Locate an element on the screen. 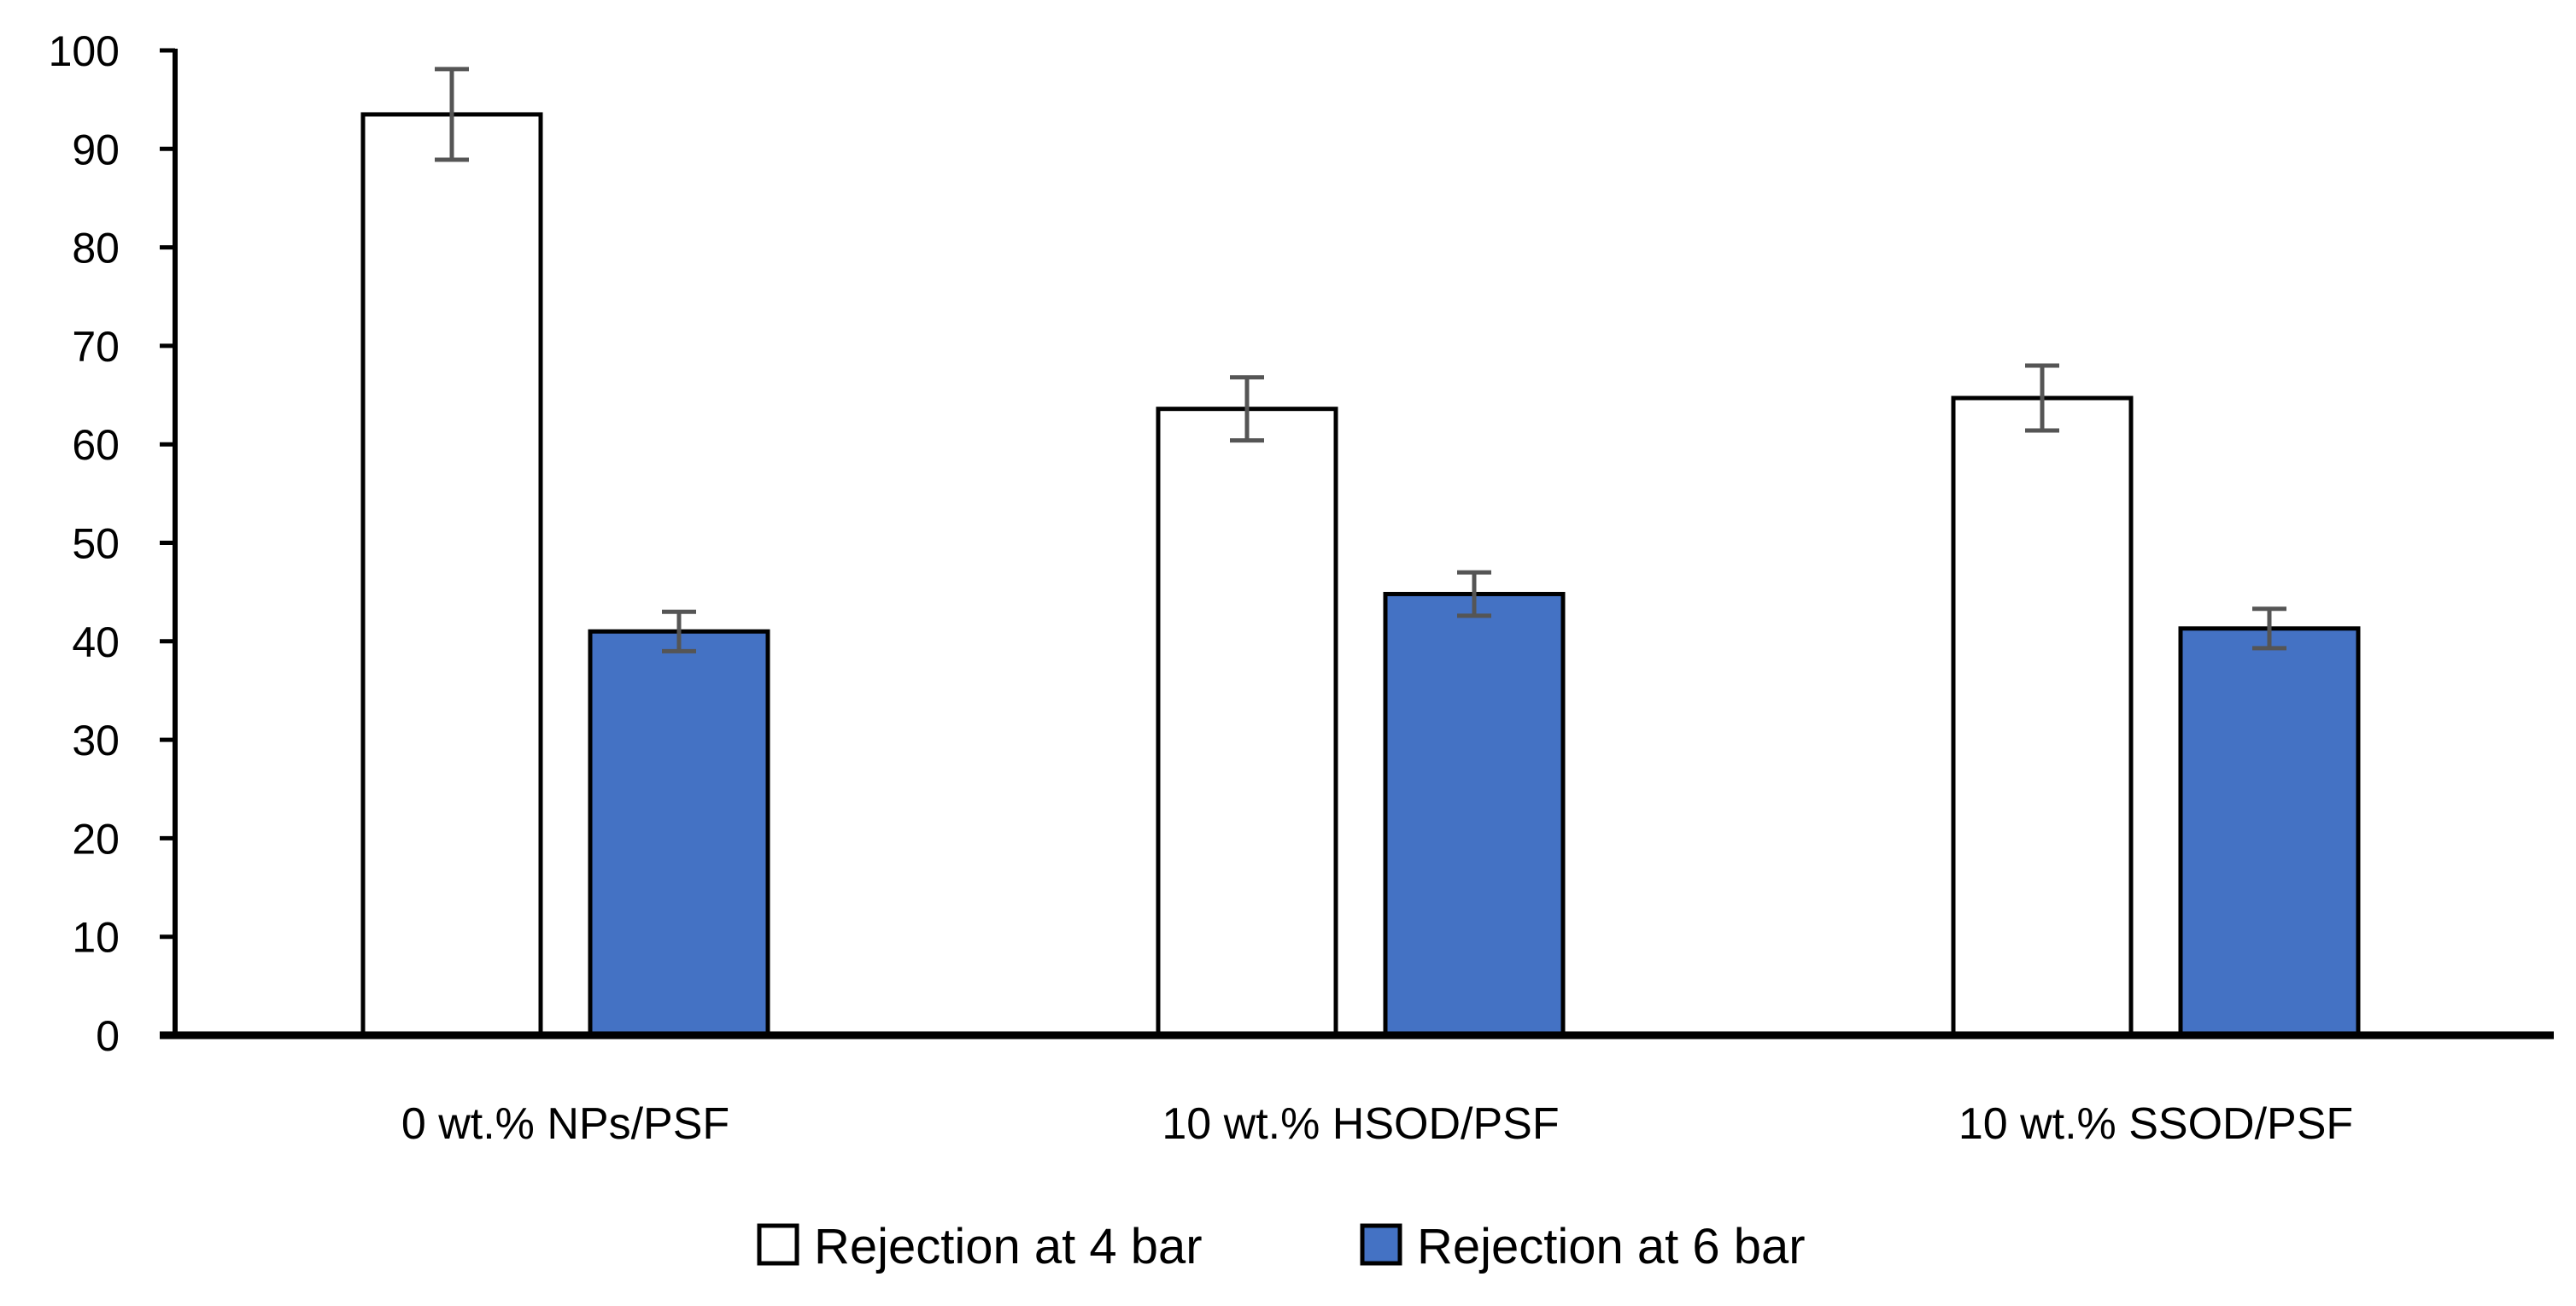 The width and height of the screenshot is (2576, 1306). x-category-label: 10 wt.% SSOD/PSF is located at coordinates (2155, 1124).